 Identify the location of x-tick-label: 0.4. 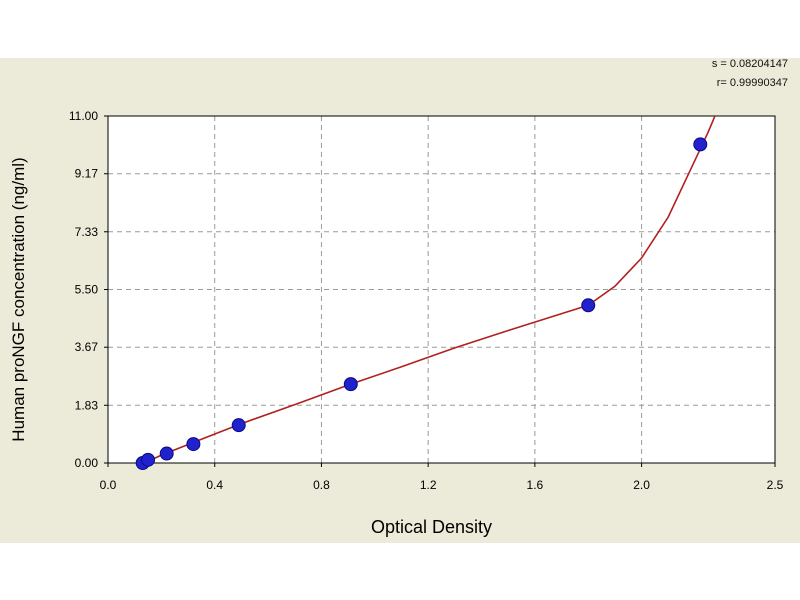
(214, 485).